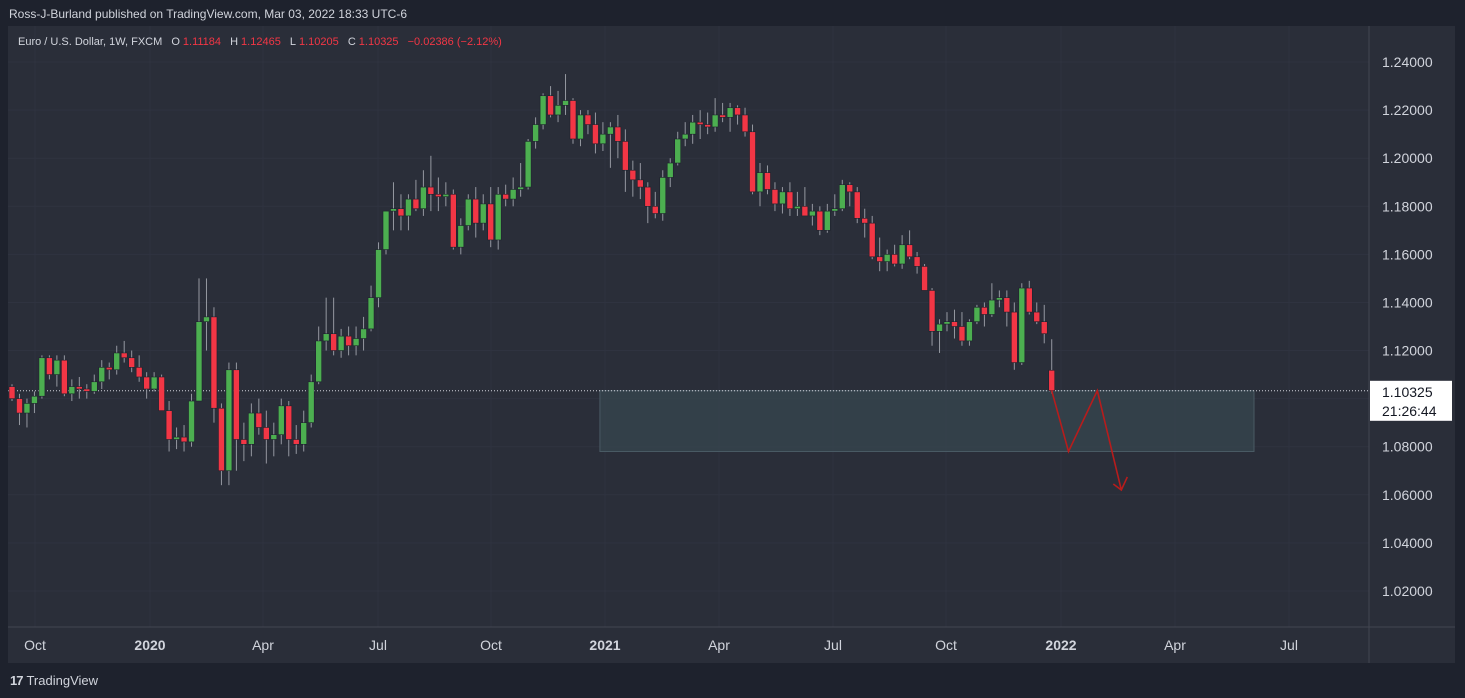 Image resolution: width=1465 pixels, height=698 pixels. I want to click on price-tag-countdown: 21:26:44, so click(1409, 411).